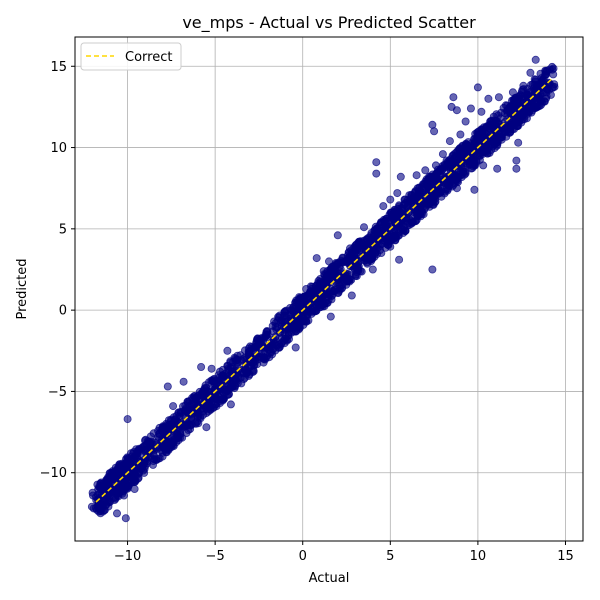 Image resolution: width=600 pixels, height=600 pixels. Describe the element at coordinates (63, 229) in the screenshot. I see `y-tick-label: 5` at that location.